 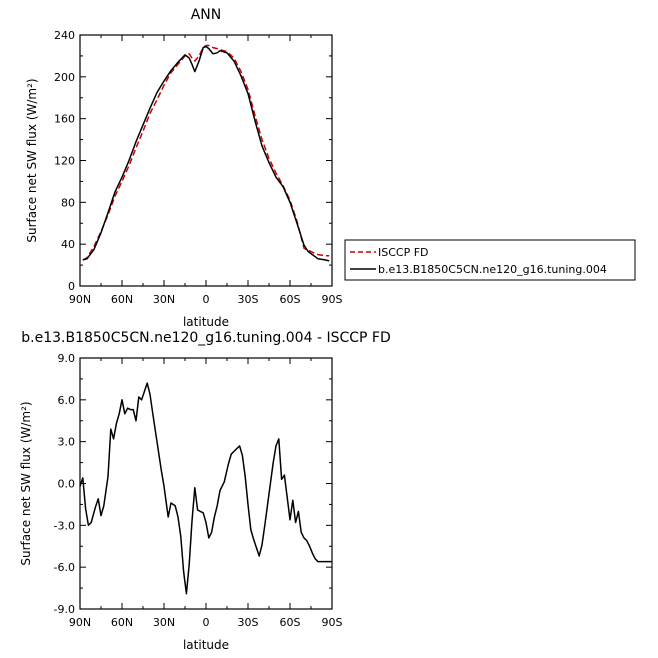 What do you see at coordinates (122, 299) in the screenshot?
I see `top-x-tick-label: 60N` at bounding box center [122, 299].